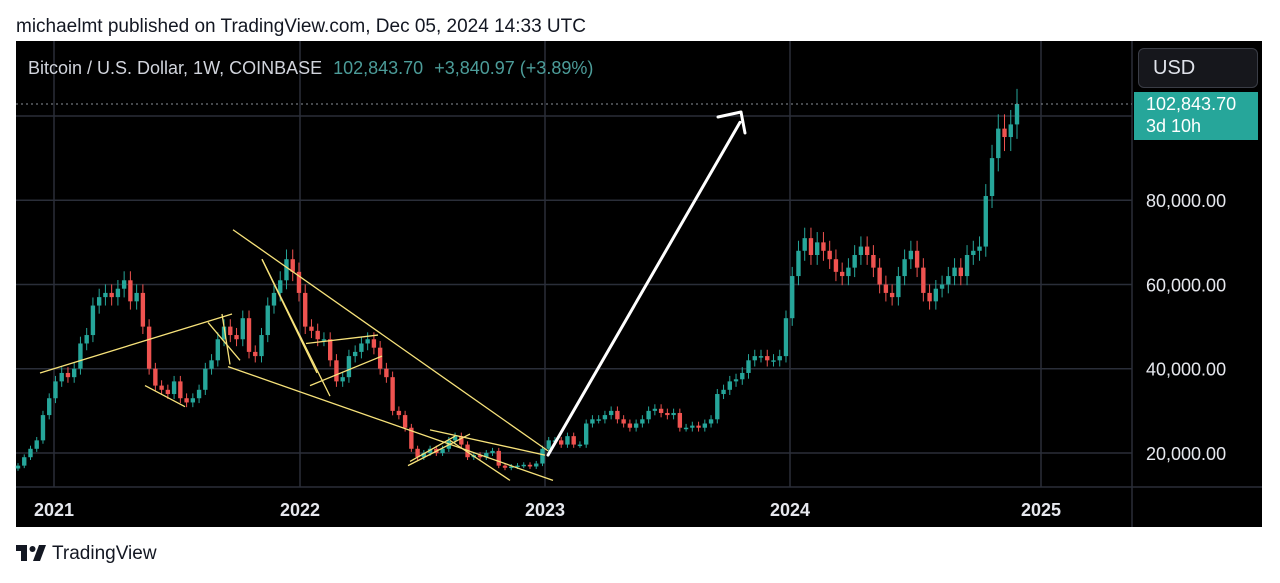  What do you see at coordinates (390, 423) in the screenshot?
I see `channel-lower-line` at bounding box center [390, 423].